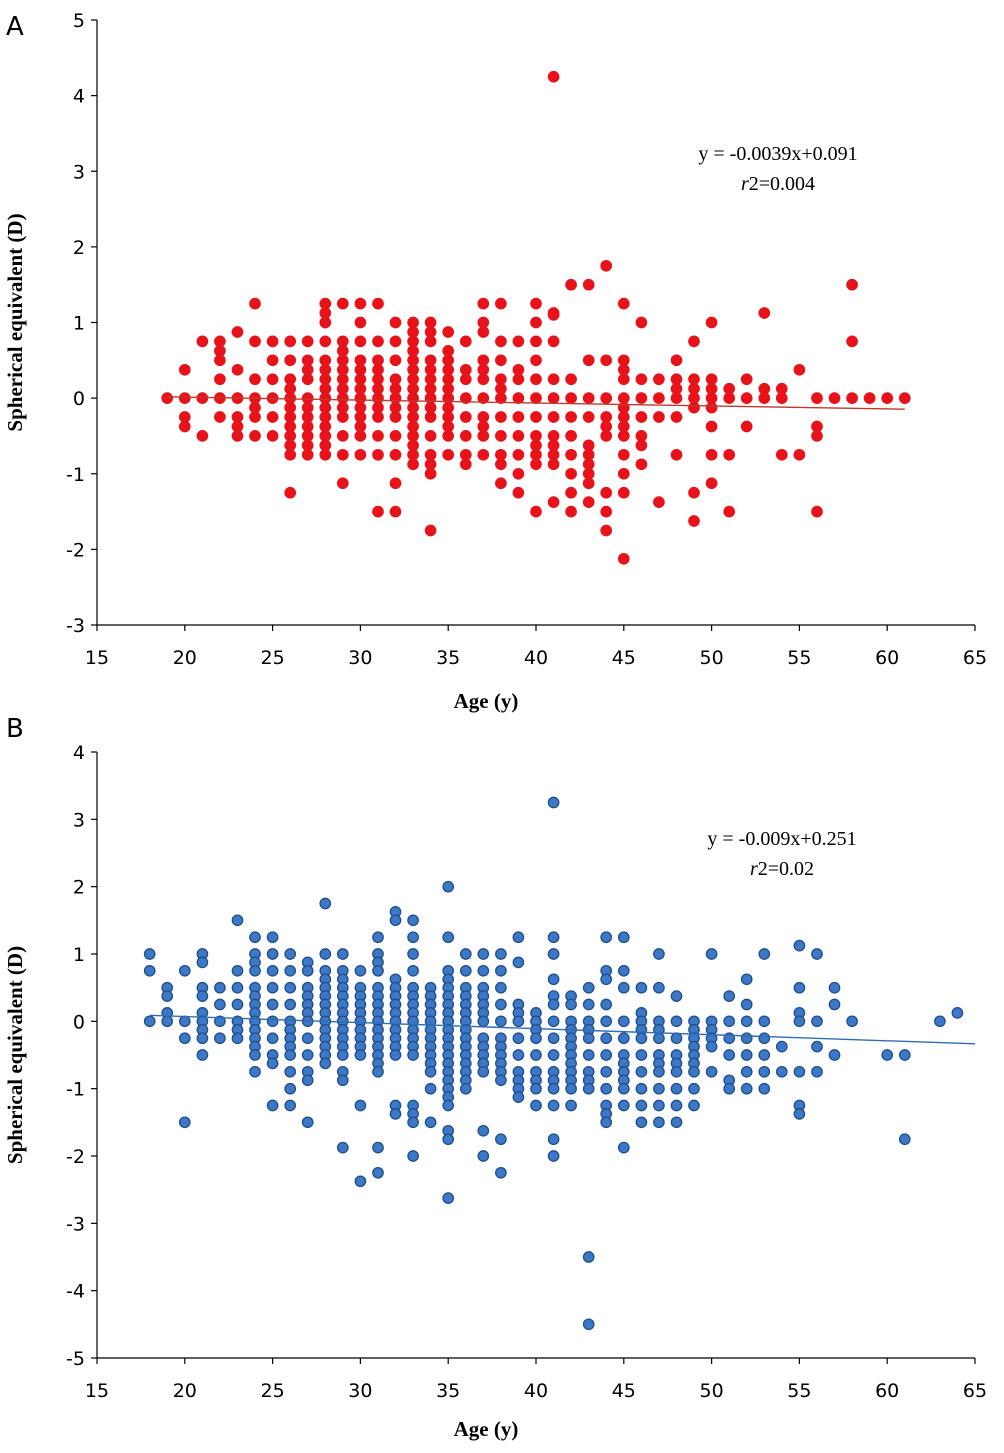 The height and width of the screenshot is (1453, 1004). I want to click on y-tick-label: -2, so click(75, 550).